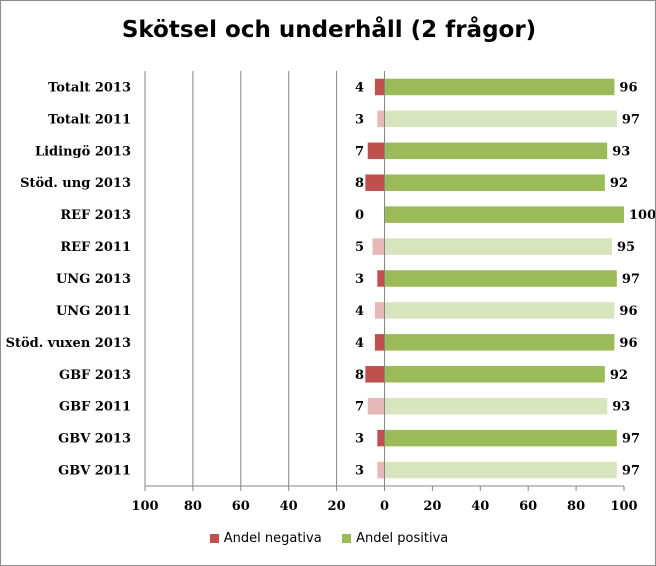 Image resolution: width=656 pixels, height=566 pixels. I want to click on x-tick-label: 0, so click(384, 506).